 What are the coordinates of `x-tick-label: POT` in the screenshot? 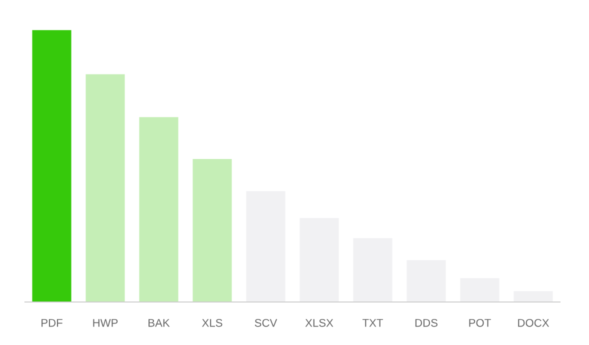 It's located at (480, 322).